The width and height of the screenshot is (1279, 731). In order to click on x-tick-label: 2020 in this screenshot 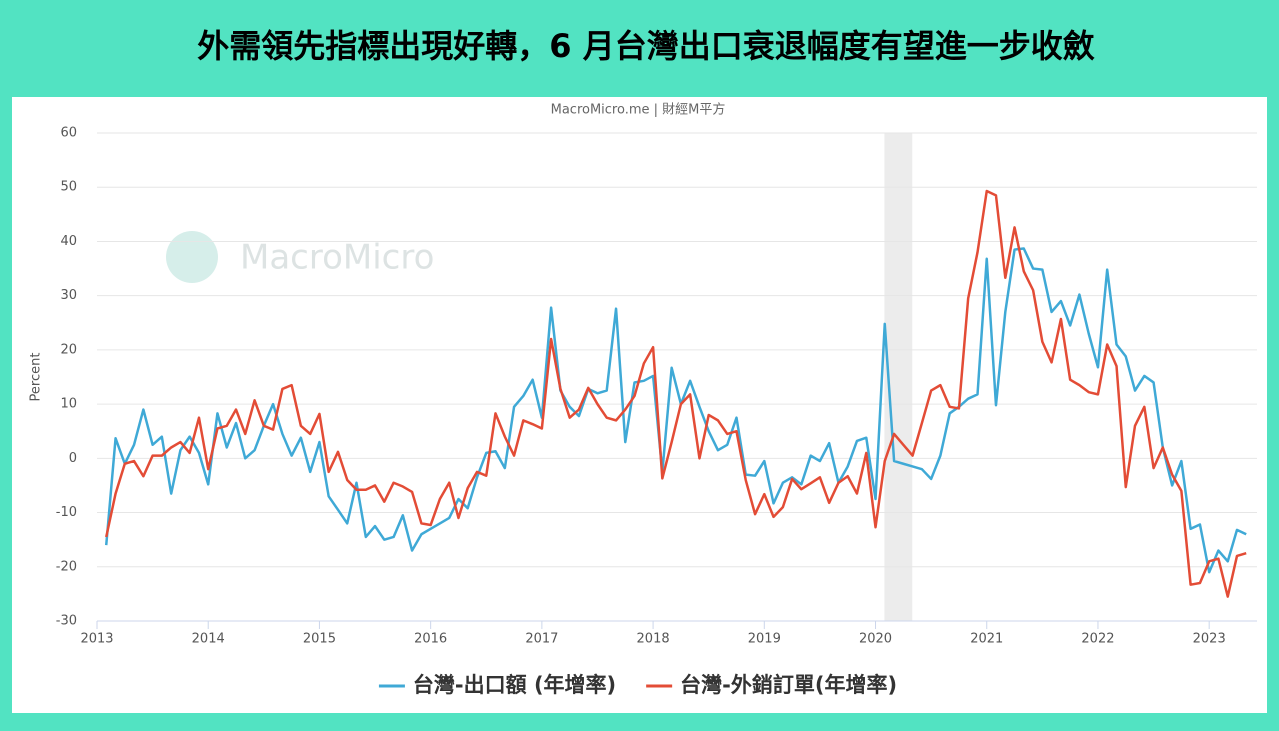, I will do `click(875, 639)`.